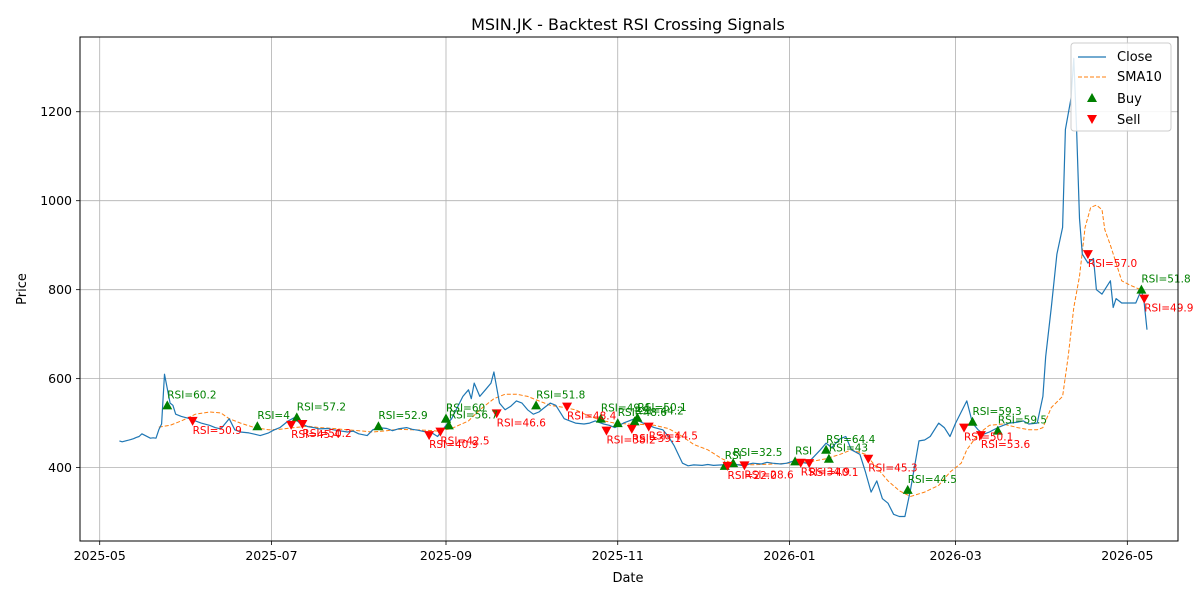  I want to click on sell-signal-label: RSI=48.4, so click(592, 417).